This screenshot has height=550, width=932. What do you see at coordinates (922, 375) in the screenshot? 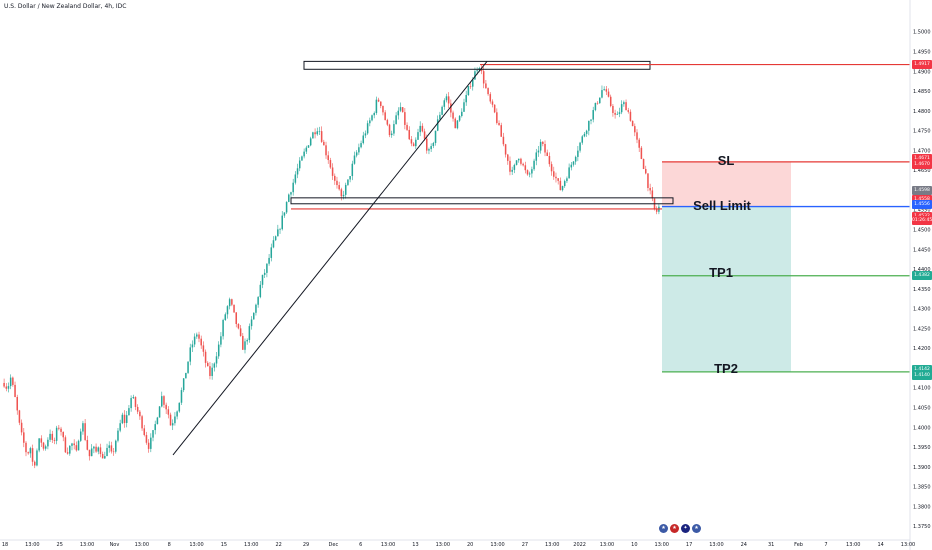
I see `price-tag: 1.4140` at bounding box center [922, 375].